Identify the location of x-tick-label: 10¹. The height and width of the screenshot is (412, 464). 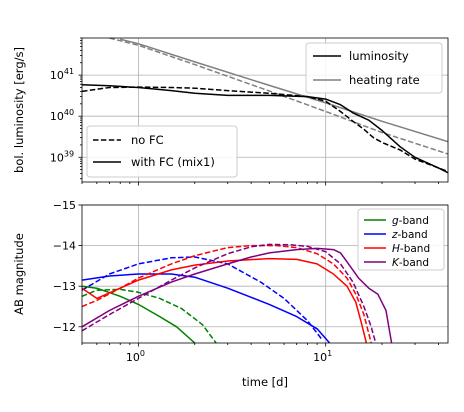
(322, 356).